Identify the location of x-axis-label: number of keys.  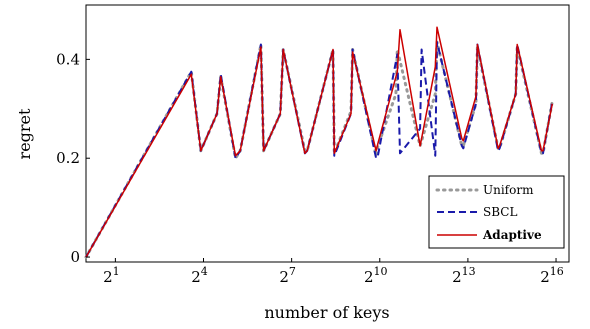
(326, 312).